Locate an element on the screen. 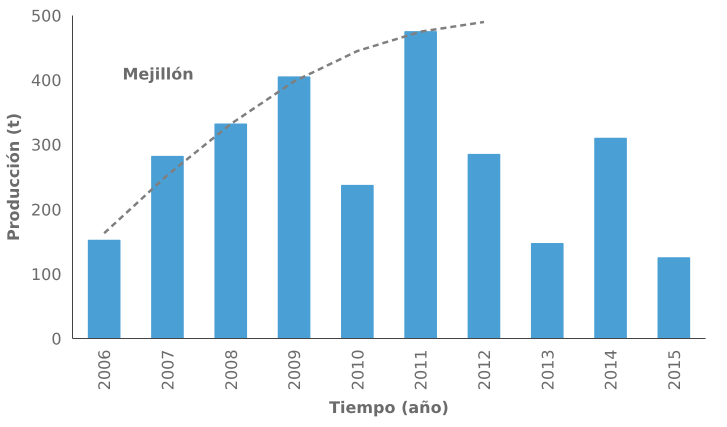 The width and height of the screenshot is (727, 427). y-tick-label: 0 is located at coordinates (56, 339).